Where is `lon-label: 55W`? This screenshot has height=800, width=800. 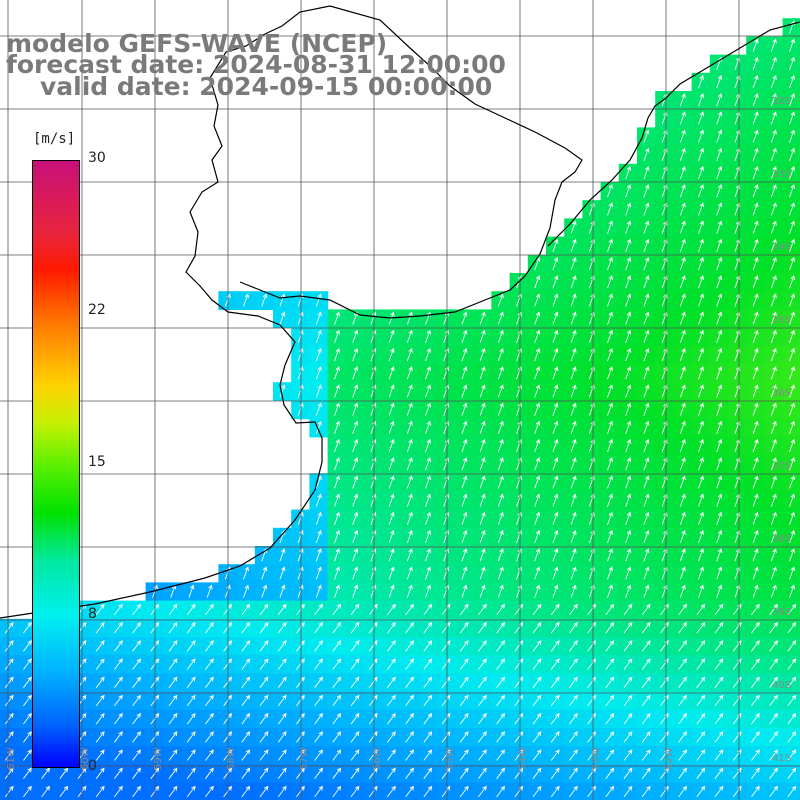 lon-label: 55W is located at coordinates (450, 758).